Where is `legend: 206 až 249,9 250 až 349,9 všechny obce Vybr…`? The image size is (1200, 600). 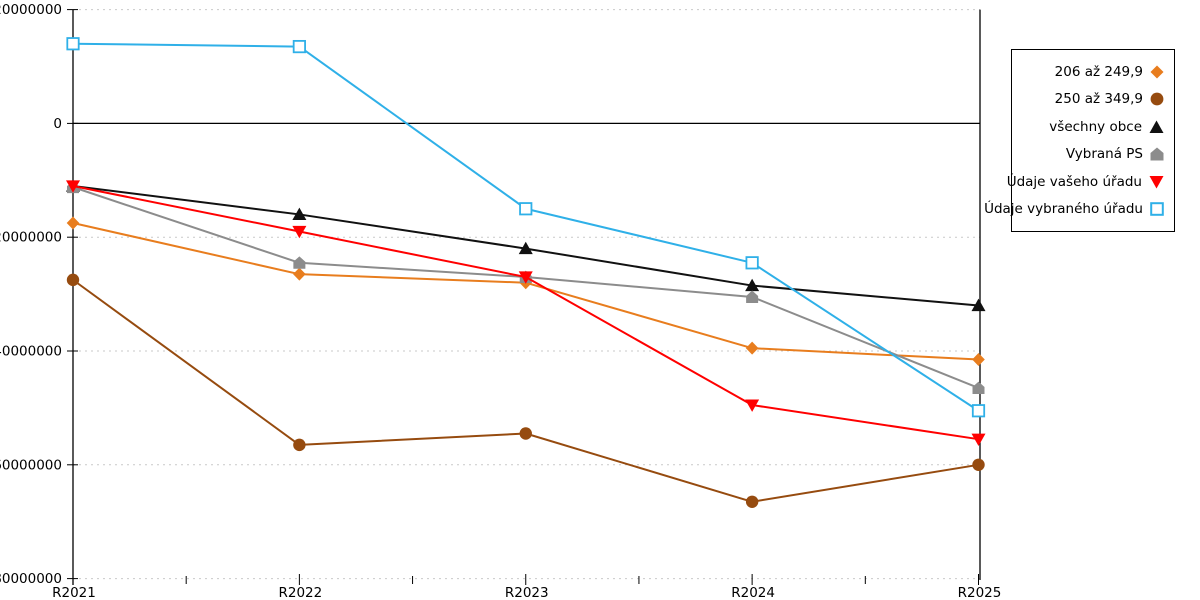 legend: 206 až 249,9 250 až 349,9 všechny obce Vybr… is located at coordinates (1079, 140).